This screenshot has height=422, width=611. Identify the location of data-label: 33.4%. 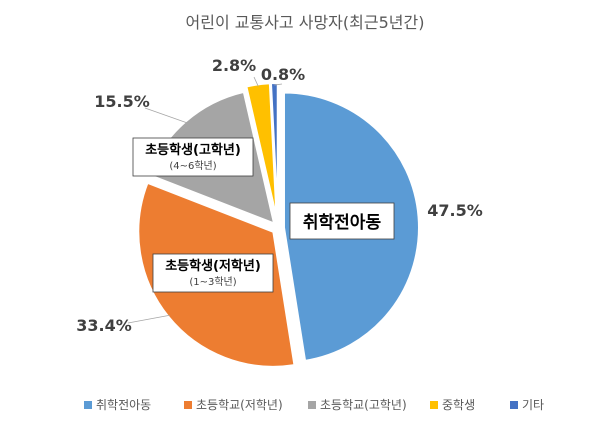
(104, 325).